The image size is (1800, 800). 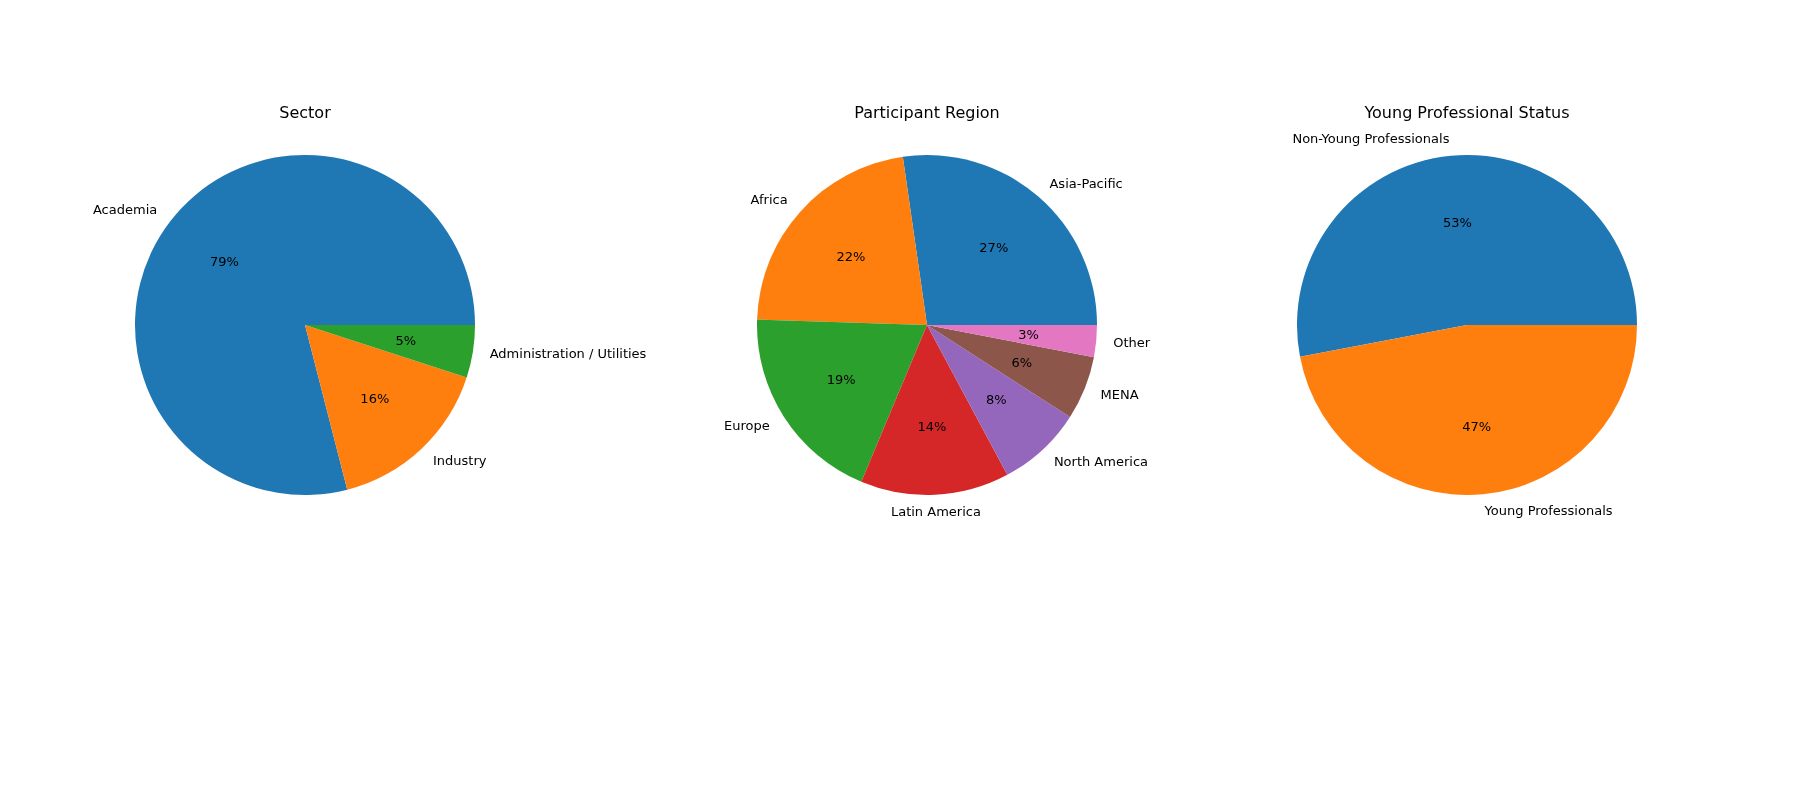 I want to click on slice-label: Young Professionals, so click(x=1548, y=511).